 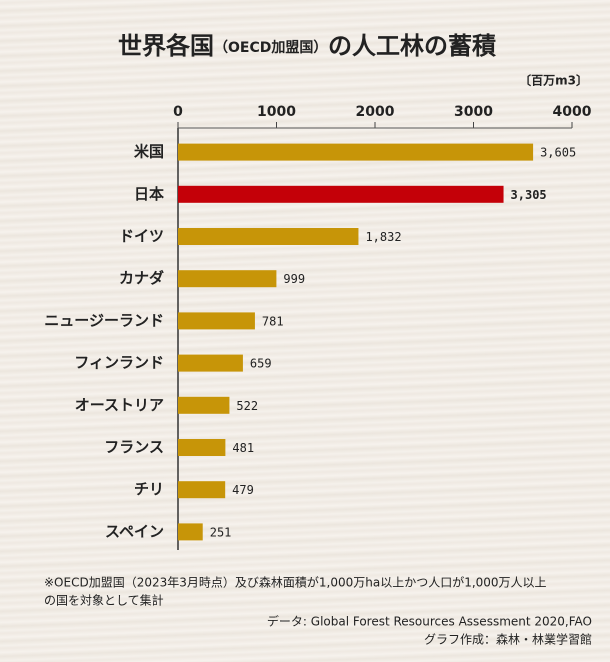 What do you see at coordinates (104, 600) in the screenshot?
I see `footnote: の国を対象として集計` at bounding box center [104, 600].